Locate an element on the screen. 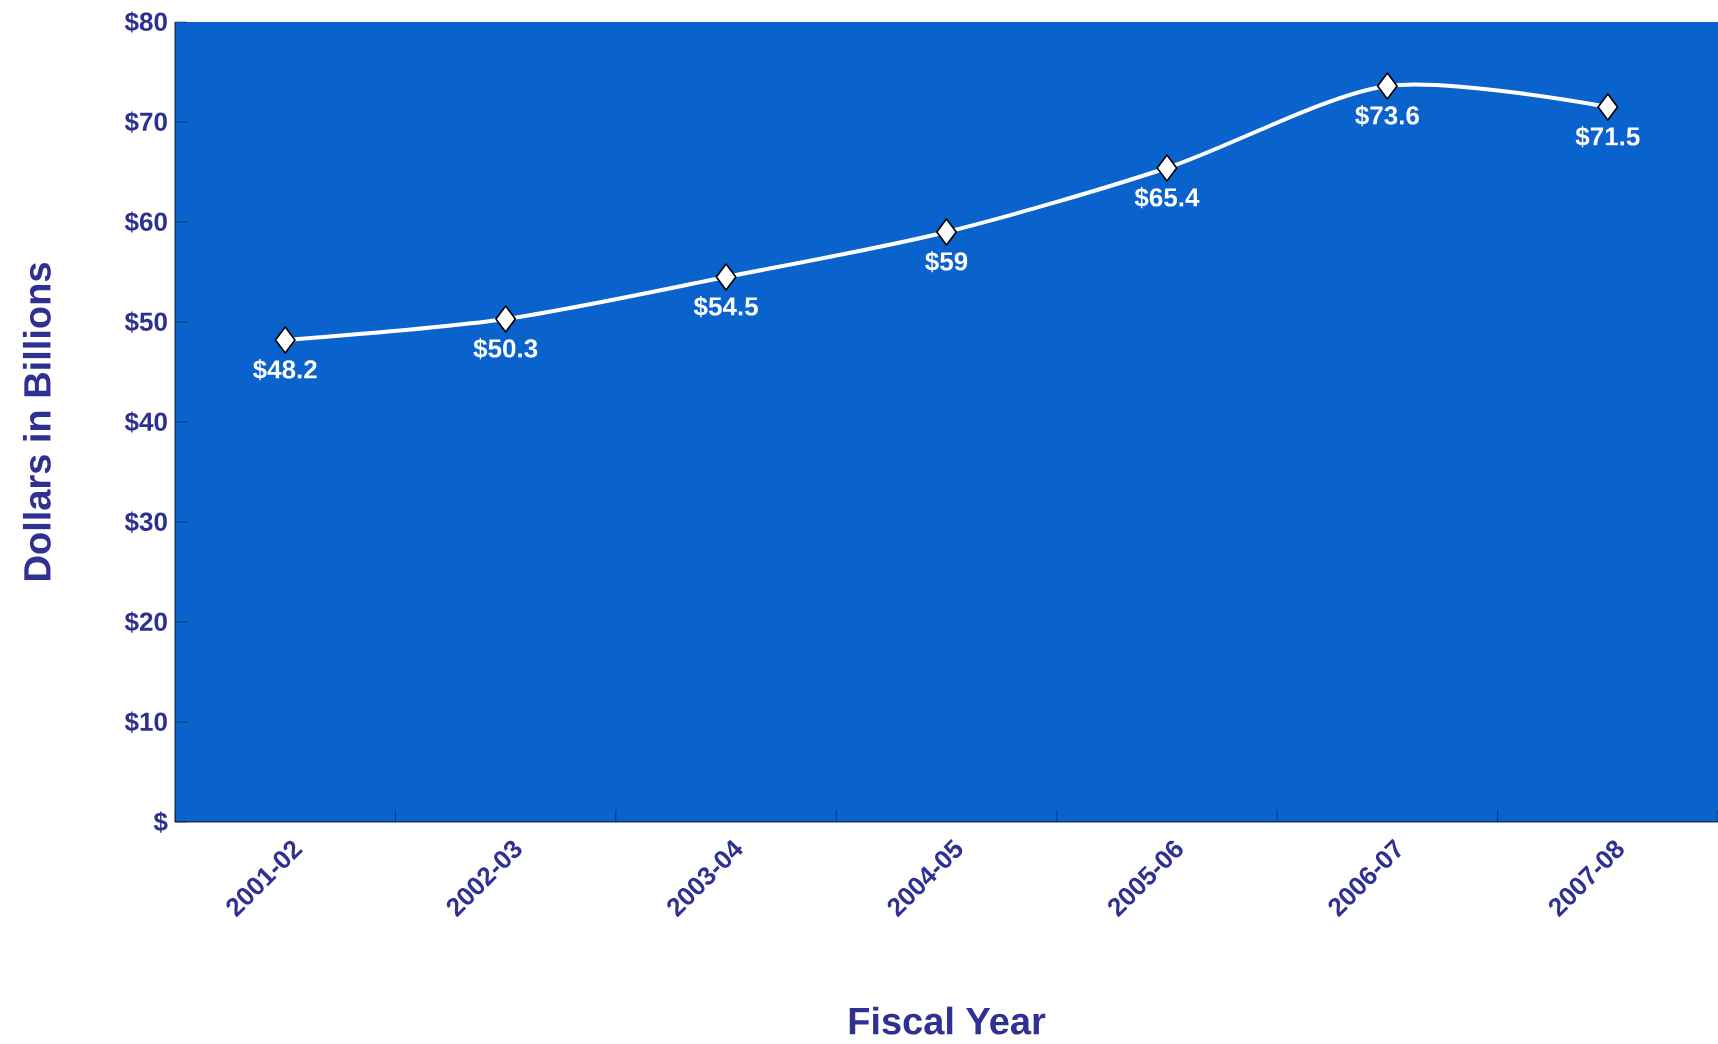 This screenshot has height=1044, width=1718. y-tick-label: $70 is located at coordinates (145, 122).